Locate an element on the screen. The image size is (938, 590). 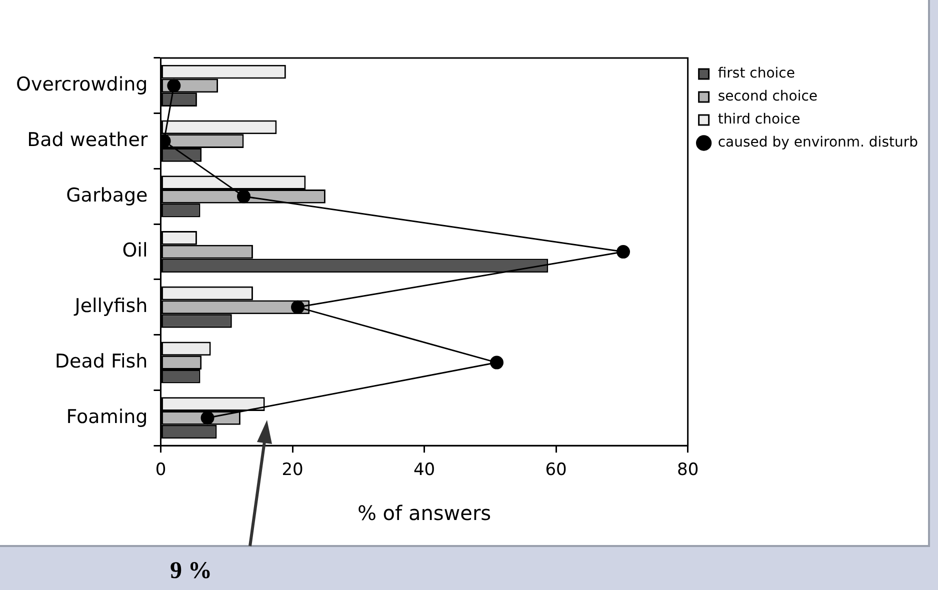
y-tick-label: Bad weather is located at coordinates (87, 139).